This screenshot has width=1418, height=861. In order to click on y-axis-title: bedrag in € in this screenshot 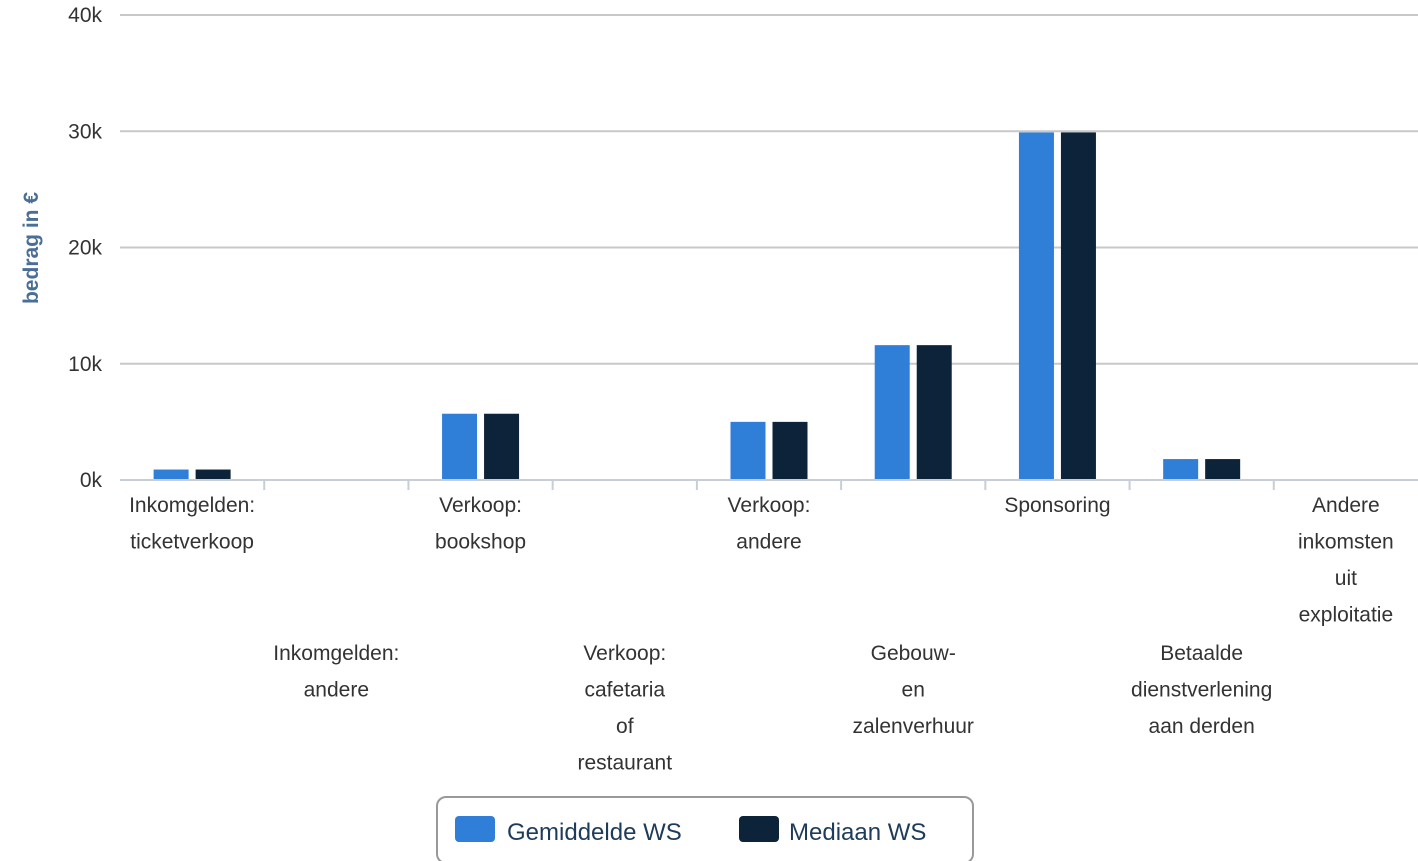, I will do `click(31, 248)`.